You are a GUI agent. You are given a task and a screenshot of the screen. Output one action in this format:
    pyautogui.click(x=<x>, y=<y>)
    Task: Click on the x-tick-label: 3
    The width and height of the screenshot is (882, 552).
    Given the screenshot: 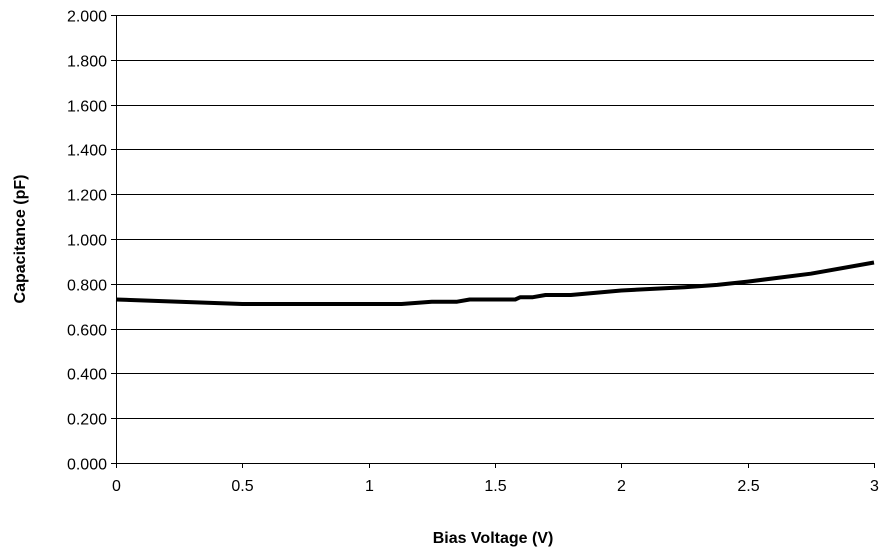 What is the action you would take?
    pyautogui.click(x=874, y=486)
    